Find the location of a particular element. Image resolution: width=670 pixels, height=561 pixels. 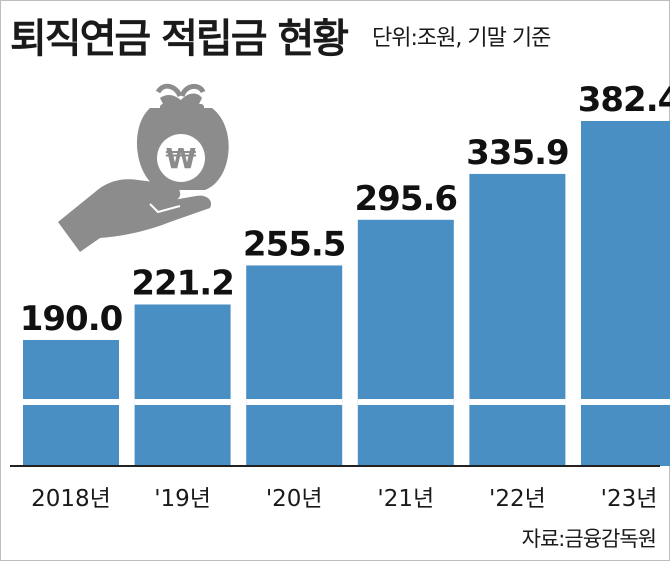

source-note: 자료:금융감독원 is located at coordinates (589, 539).